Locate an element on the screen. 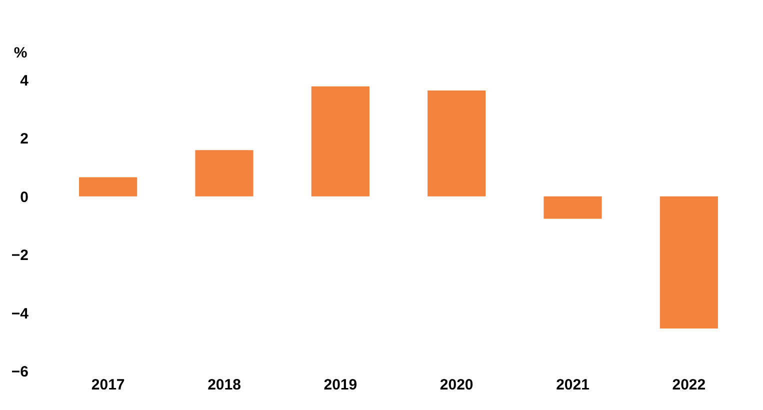  y-tick-label: 2 is located at coordinates (24, 139).